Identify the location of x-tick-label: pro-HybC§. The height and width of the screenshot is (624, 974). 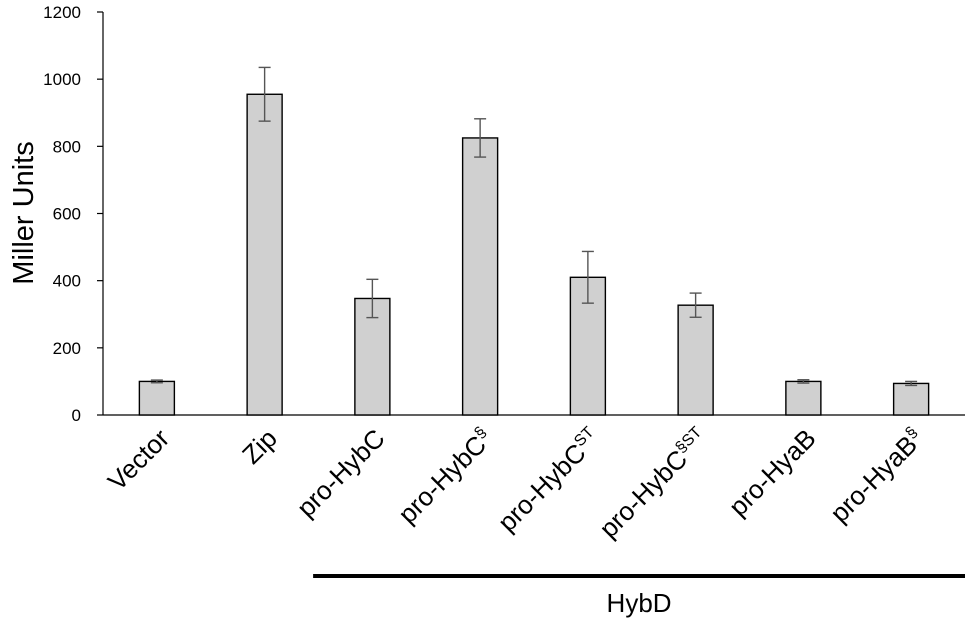
(445, 476).